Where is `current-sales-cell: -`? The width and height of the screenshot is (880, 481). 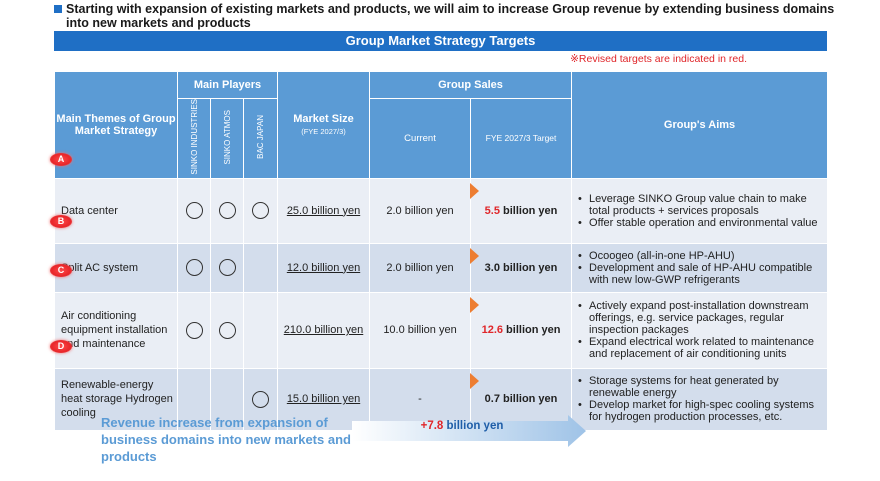
current-sales-cell: - is located at coordinates (420, 399).